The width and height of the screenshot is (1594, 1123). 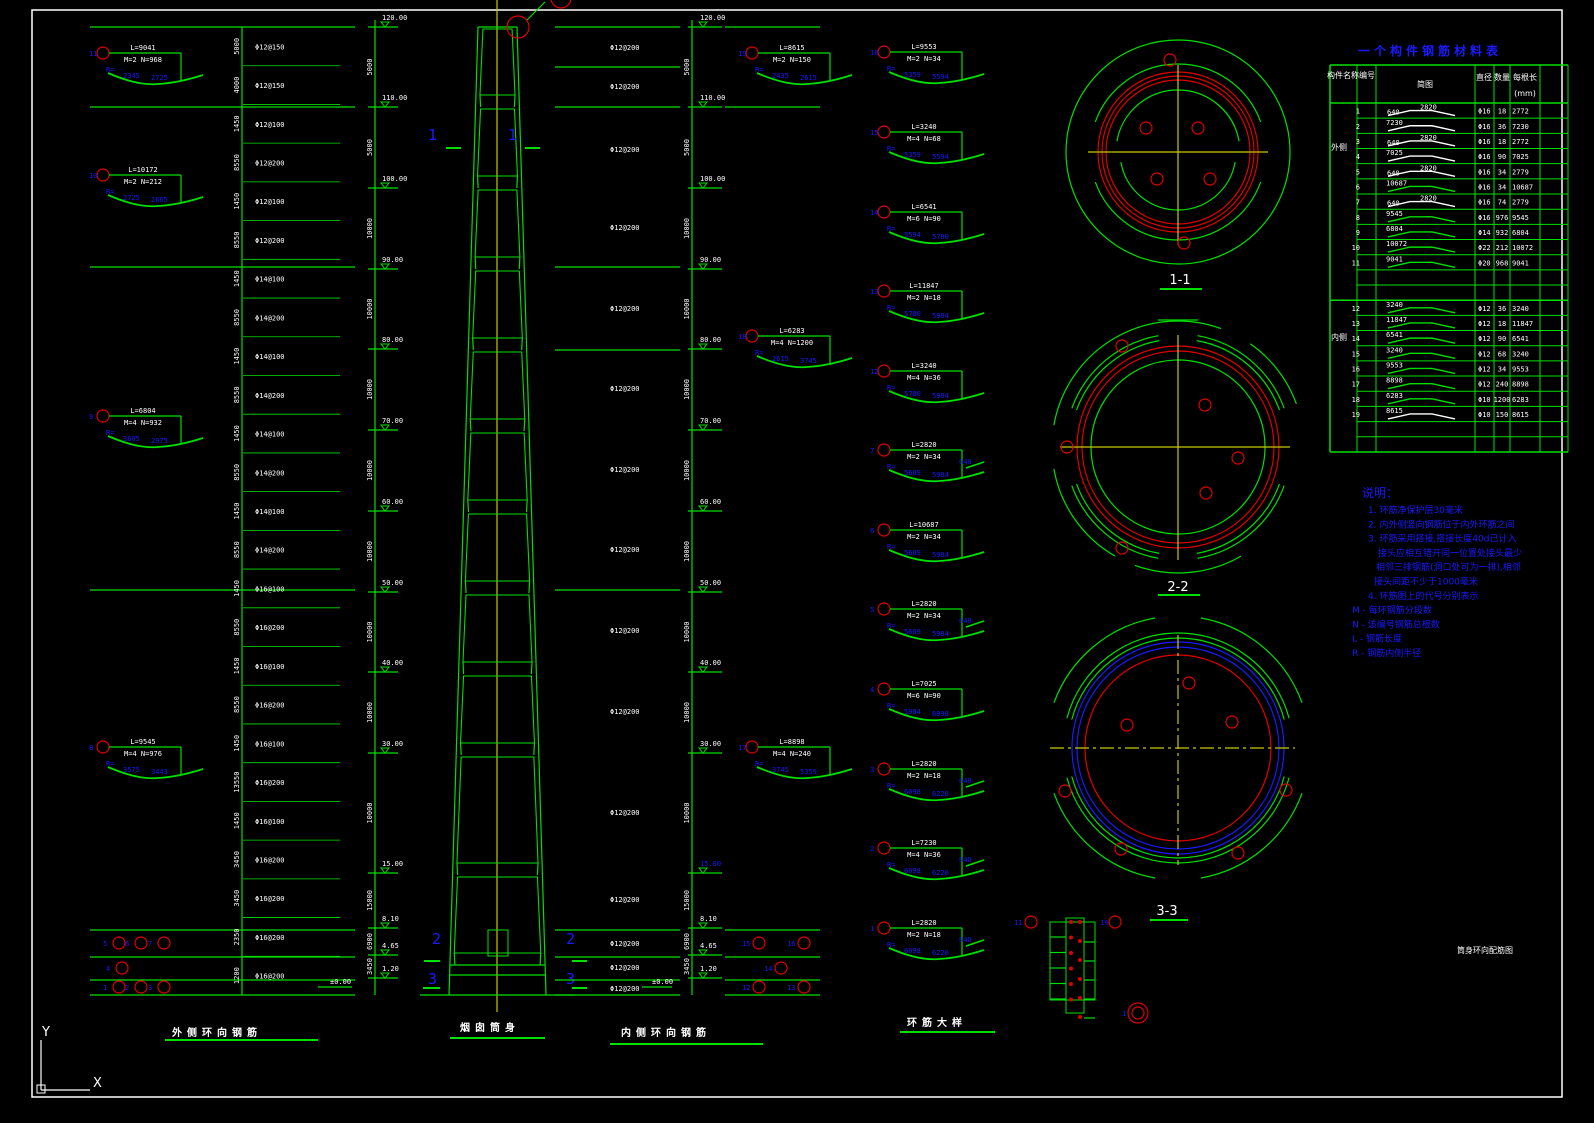 What do you see at coordinates (270, 589) in the screenshot?
I see `outer-spacing-label: Φ16@100` at bounding box center [270, 589].